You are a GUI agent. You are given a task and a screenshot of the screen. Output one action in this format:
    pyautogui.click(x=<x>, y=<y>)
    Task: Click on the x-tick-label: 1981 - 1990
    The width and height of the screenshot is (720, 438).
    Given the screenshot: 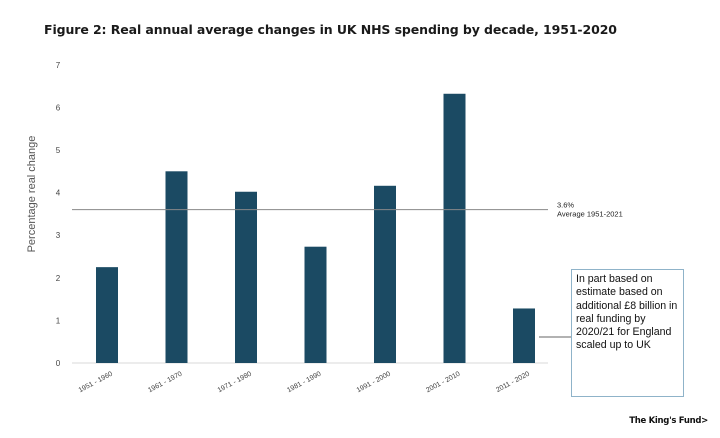 What is the action you would take?
    pyautogui.click(x=304, y=383)
    